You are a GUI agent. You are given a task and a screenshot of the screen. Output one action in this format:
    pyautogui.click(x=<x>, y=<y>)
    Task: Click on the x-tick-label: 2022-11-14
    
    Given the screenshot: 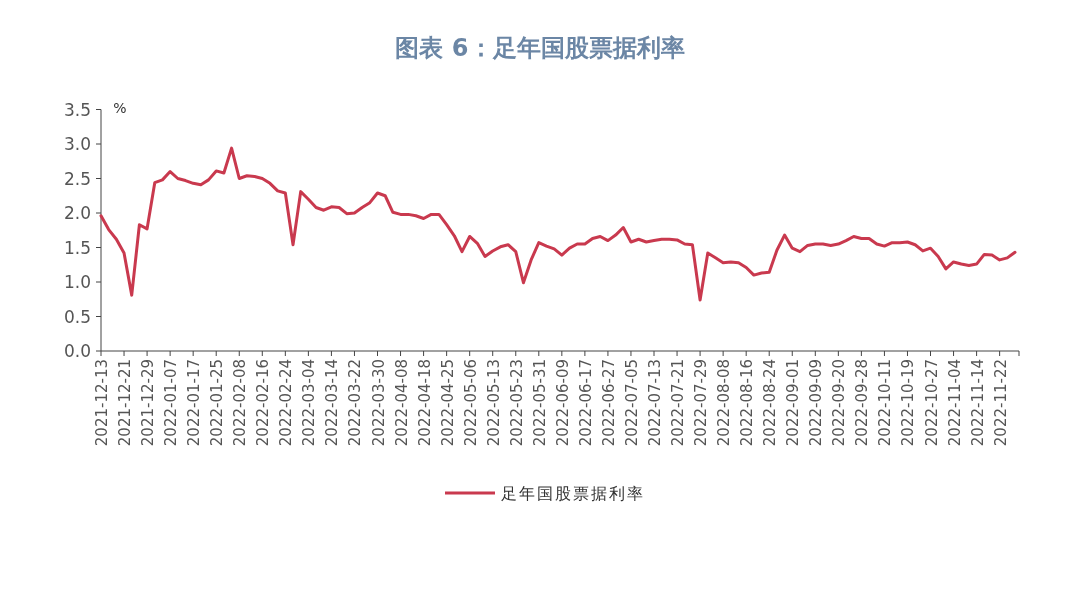 What is the action you would take?
    pyautogui.click(x=977, y=403)
    